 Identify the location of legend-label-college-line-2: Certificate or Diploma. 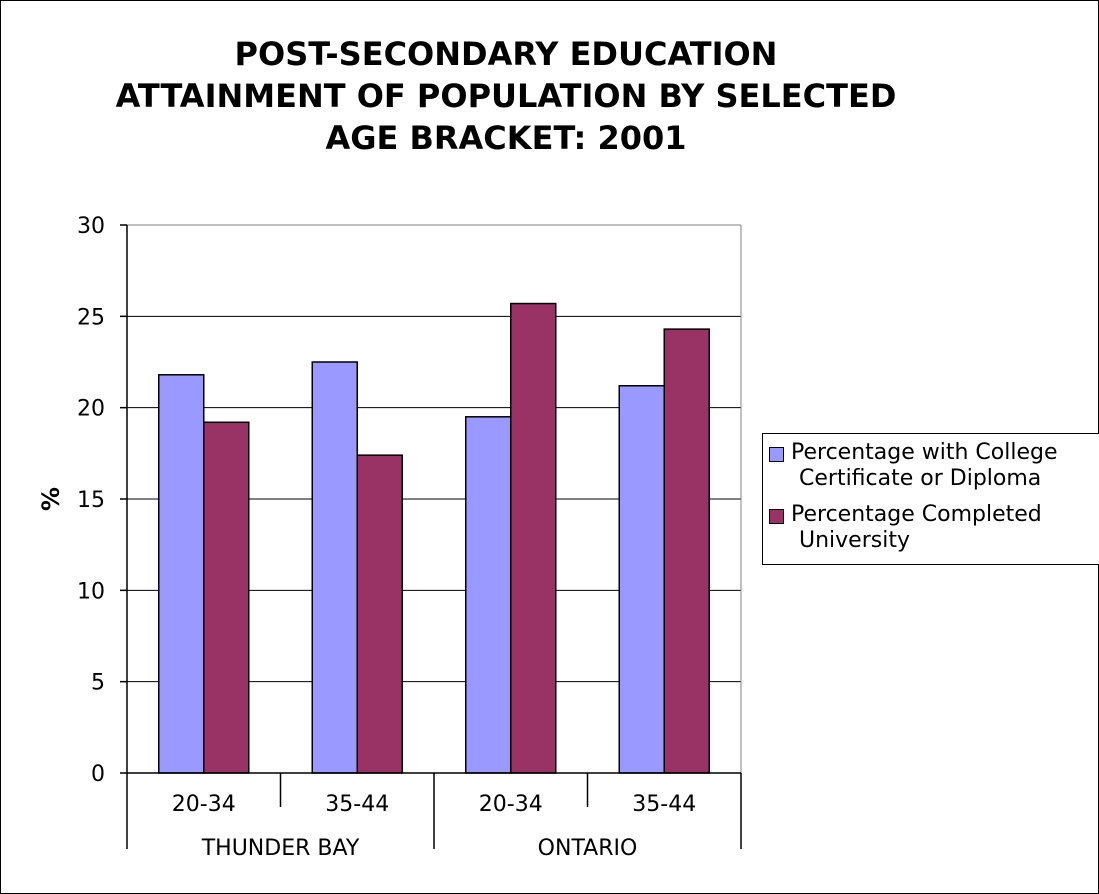
(920, 478).